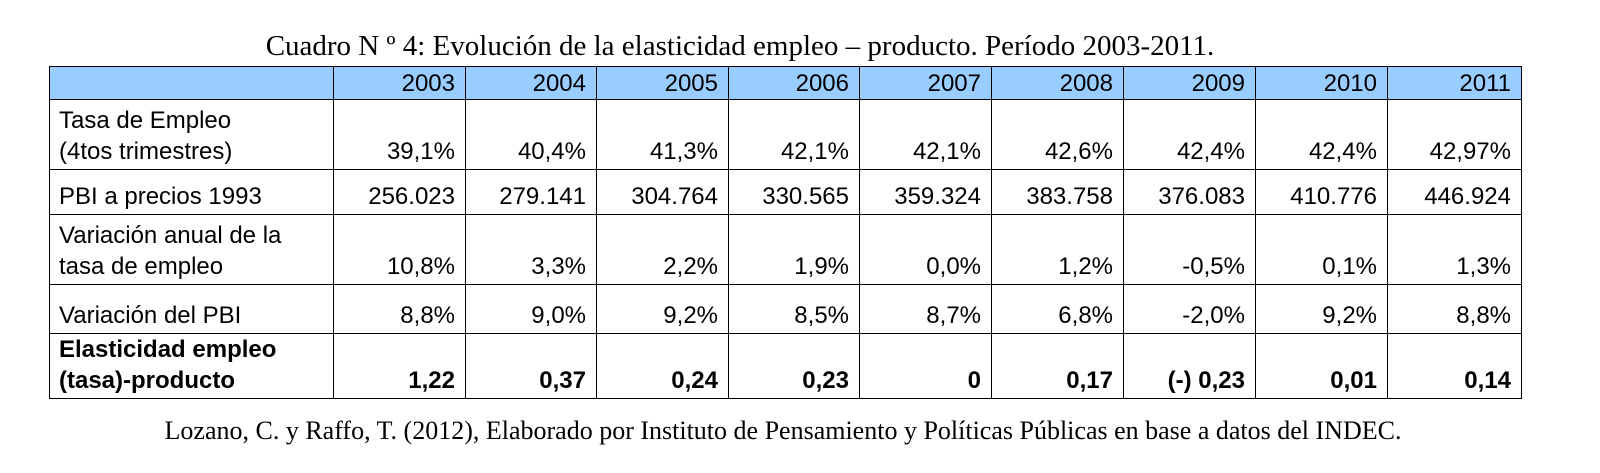 This screenshot has height=473, width=1600. Describe the element at coordinates (925, 366) in the screenshot. I see `table-cell: 0` at that location.